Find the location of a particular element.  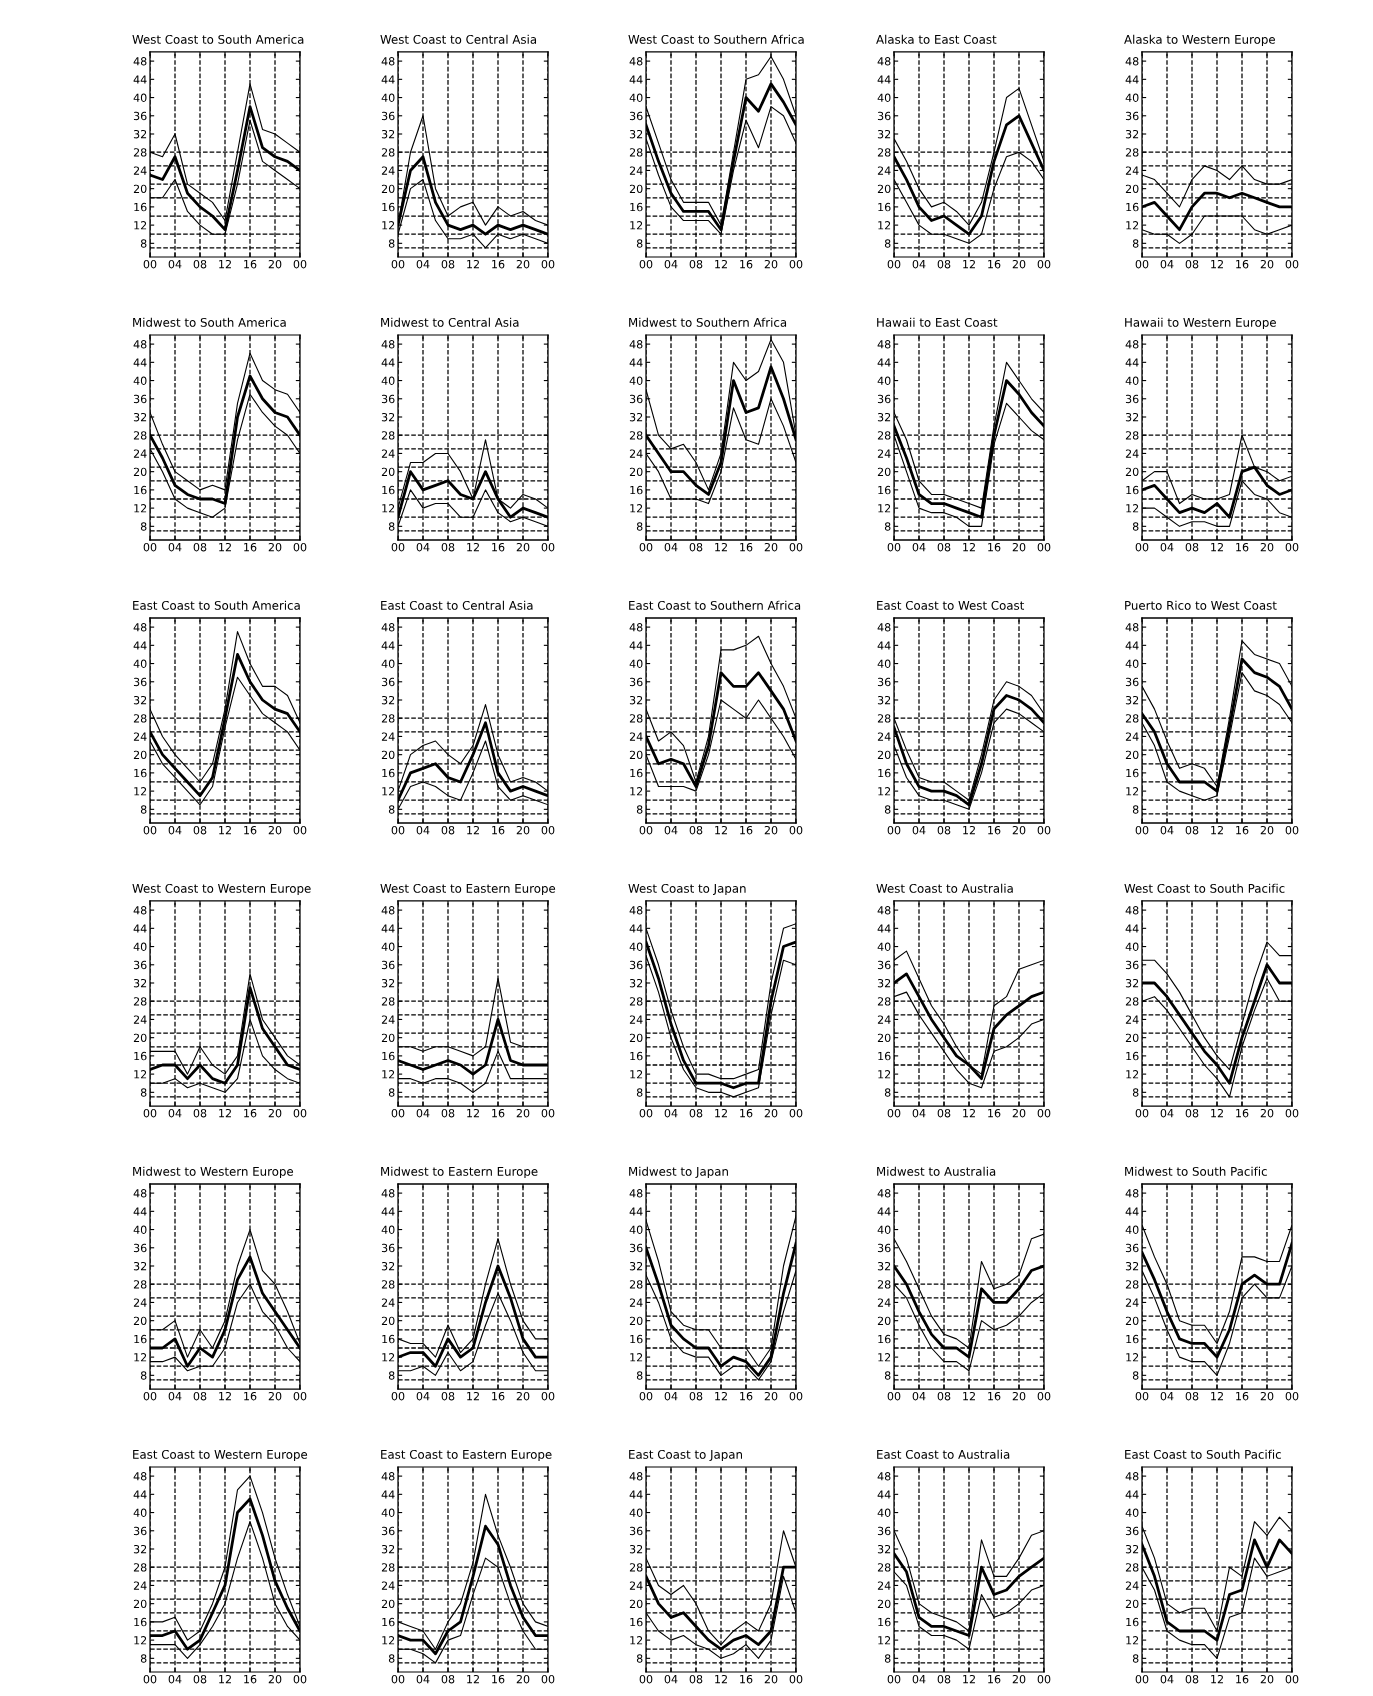

chart-title: Midwest to Eastern Europe is located at coordinates (459, 1172).